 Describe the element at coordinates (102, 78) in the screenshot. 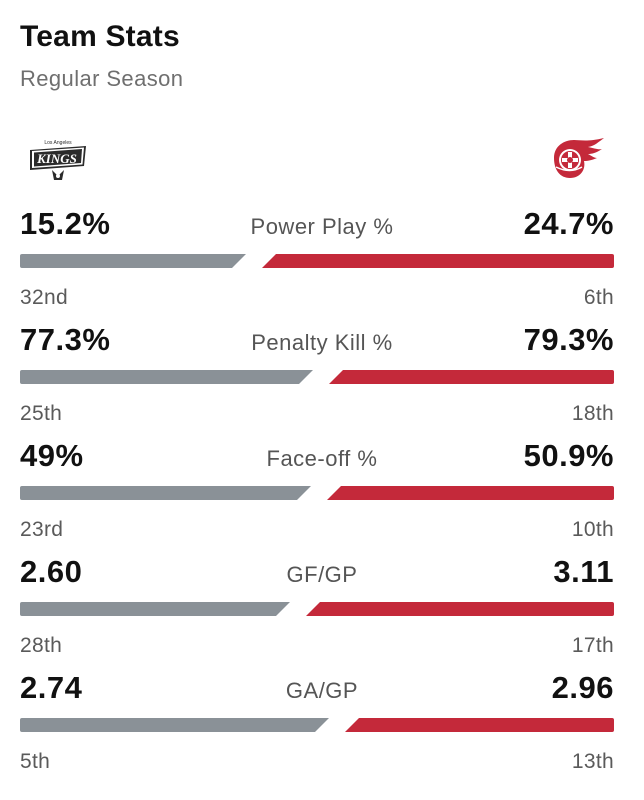

I see `season-subtitle: Regular Season` at that location.